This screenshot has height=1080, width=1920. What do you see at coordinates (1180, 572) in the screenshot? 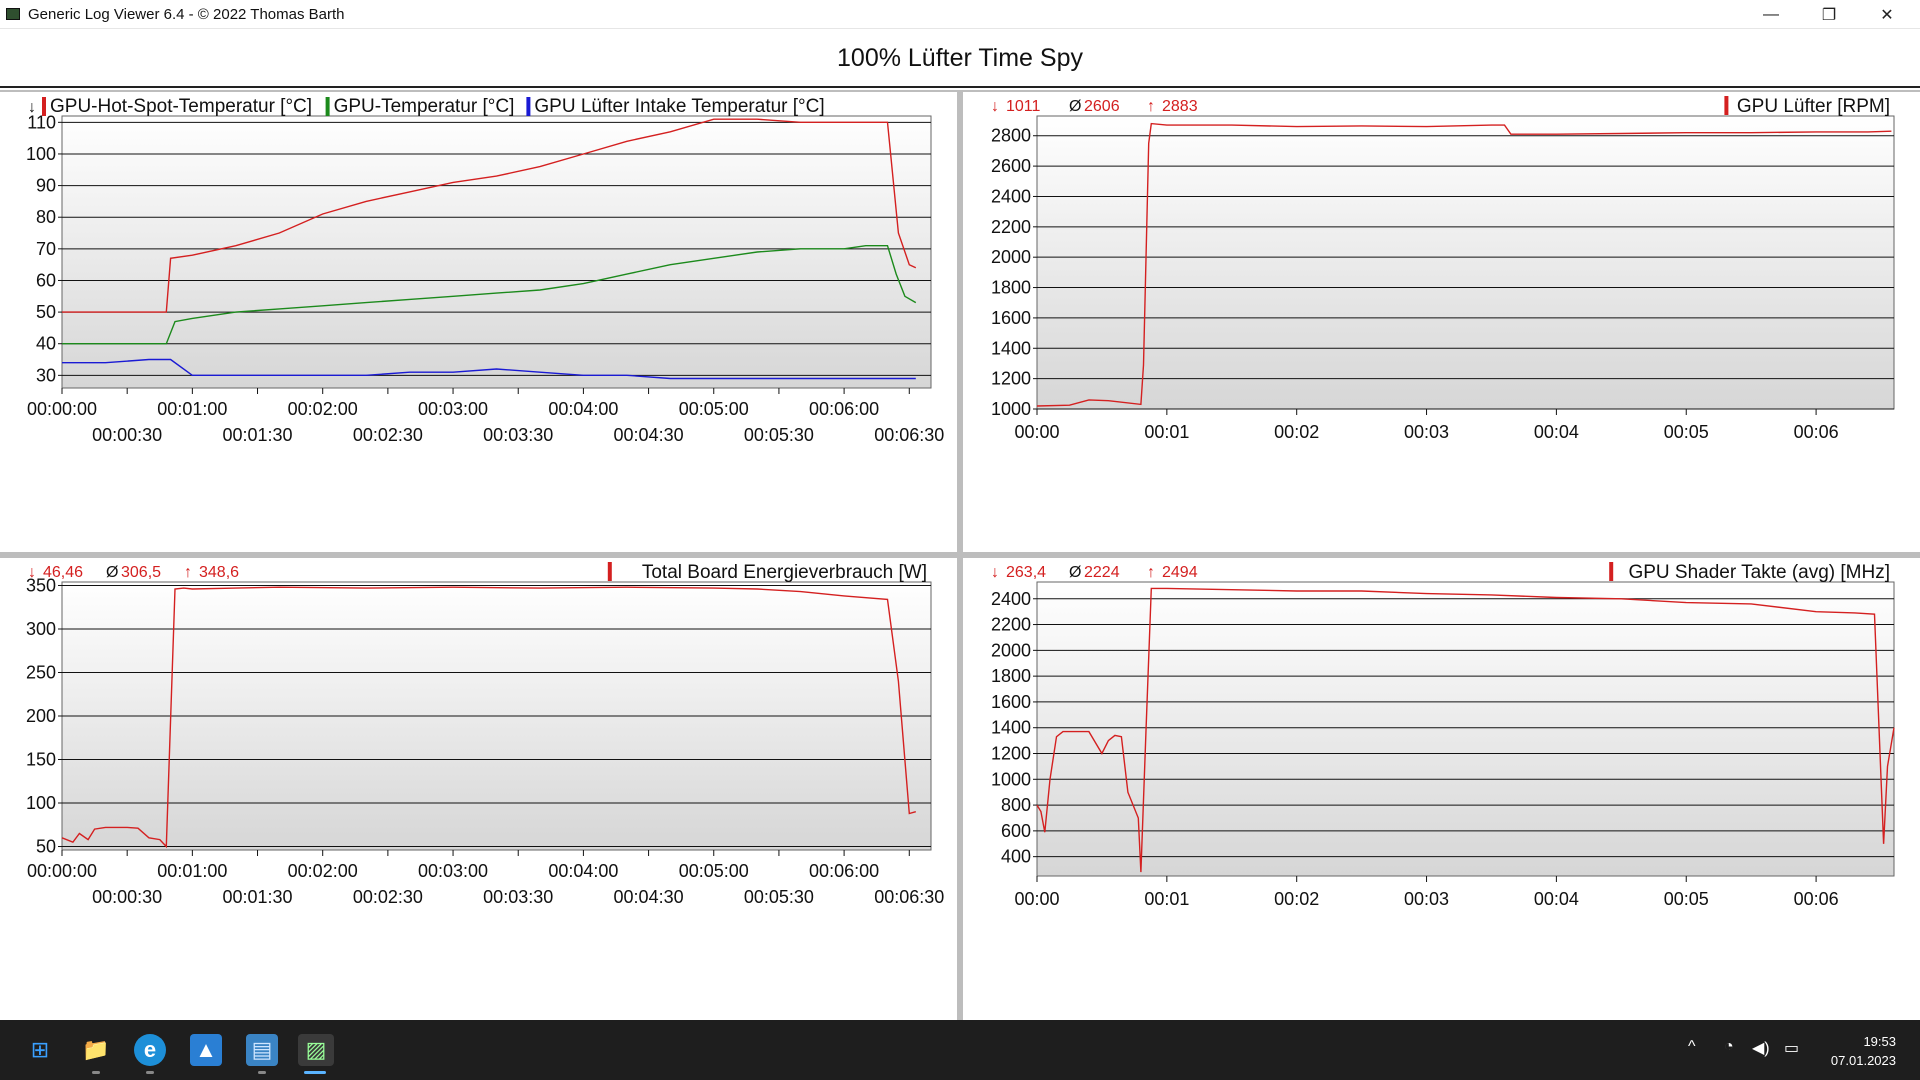
I see `stat-max: 2494` at bounding box center [1180, 572].